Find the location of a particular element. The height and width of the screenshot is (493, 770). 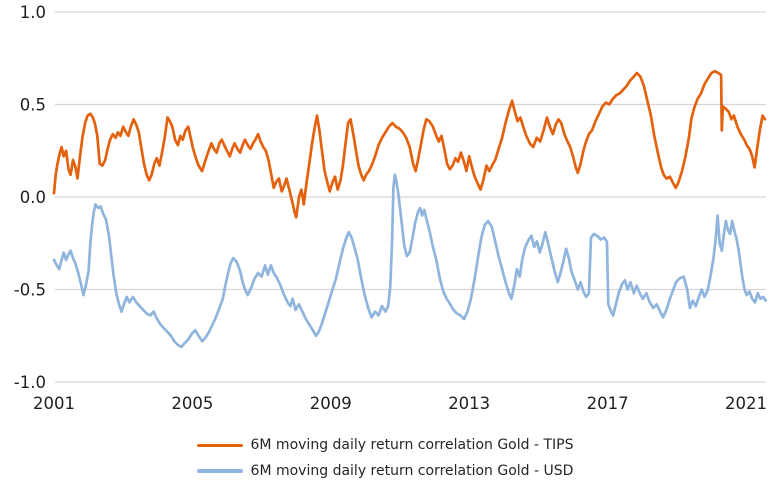

y-axis-tick-labels: 1.0 0.5 0.0 -0.5 -1.0 is located at coordinates (30, 197).